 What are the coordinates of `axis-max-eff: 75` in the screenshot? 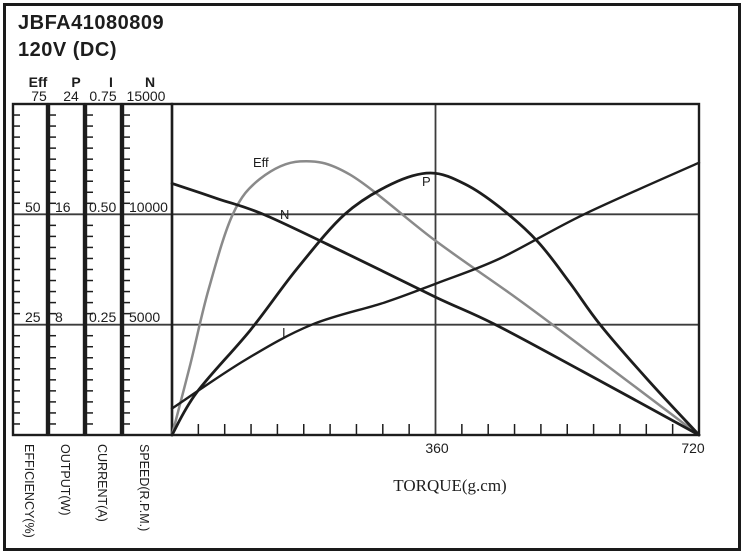 It's located at (39, 96).